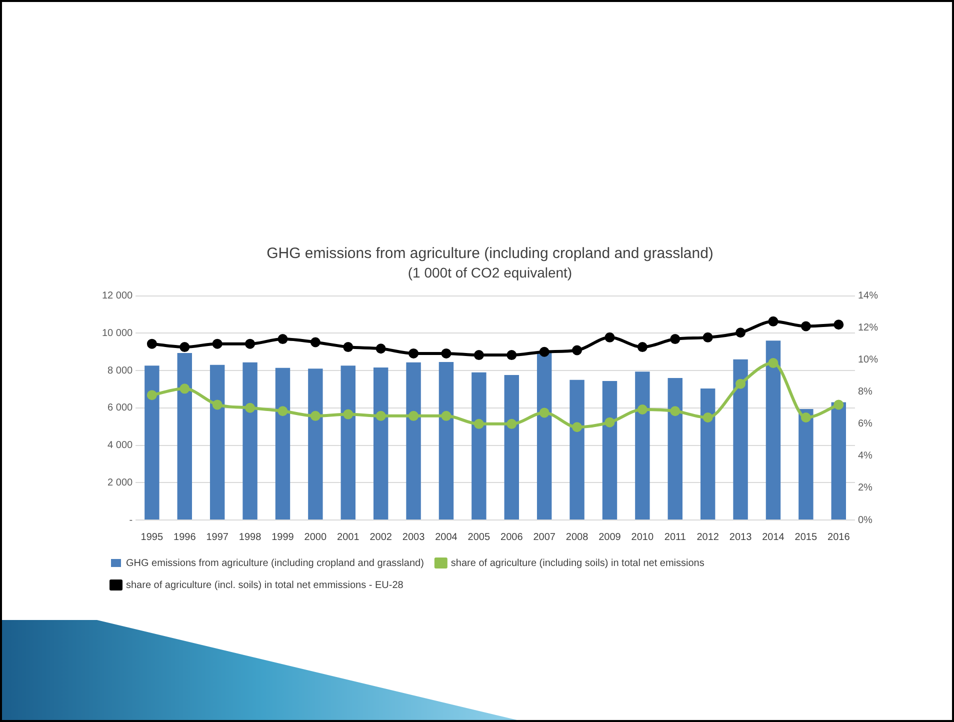  Describe the element at coordinates (348, 537) in the screenshot. I see `x-tick-label: 2001` at that location.